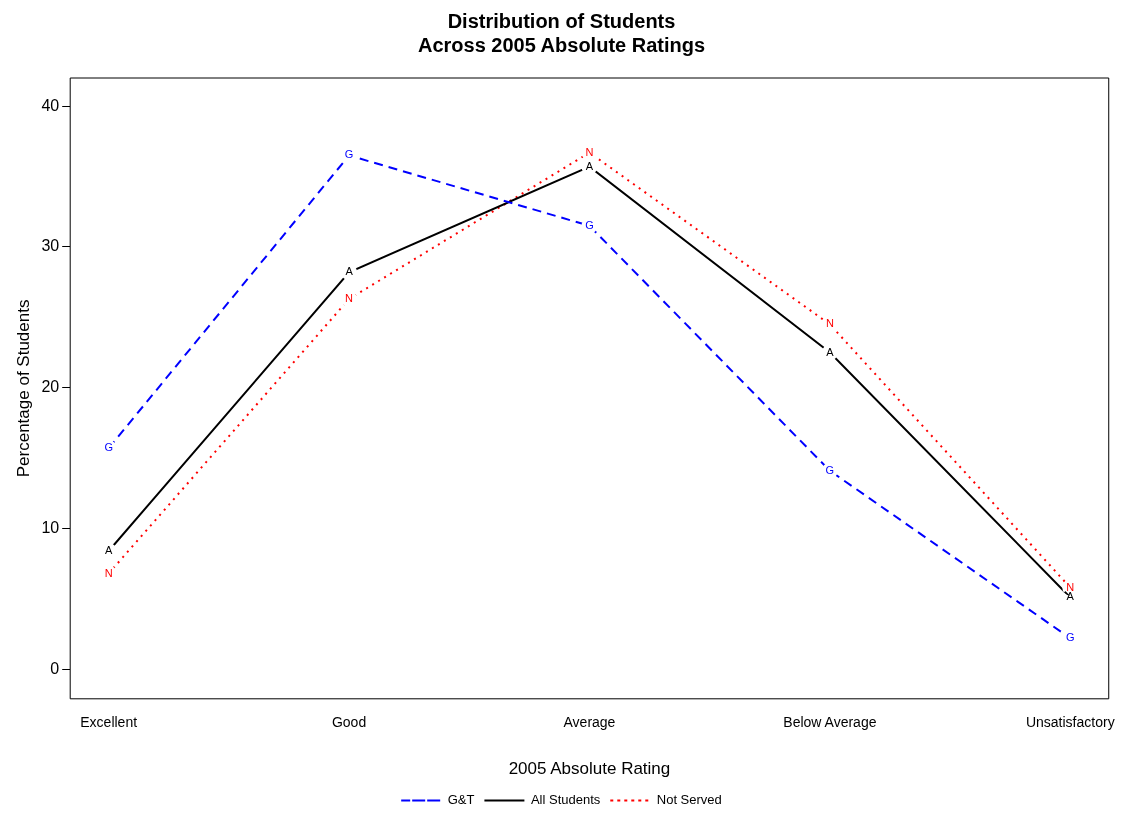 The width and height of the screenshot is (1123, 822). I want to click on y-tick-label: 20, so click(50, 387).